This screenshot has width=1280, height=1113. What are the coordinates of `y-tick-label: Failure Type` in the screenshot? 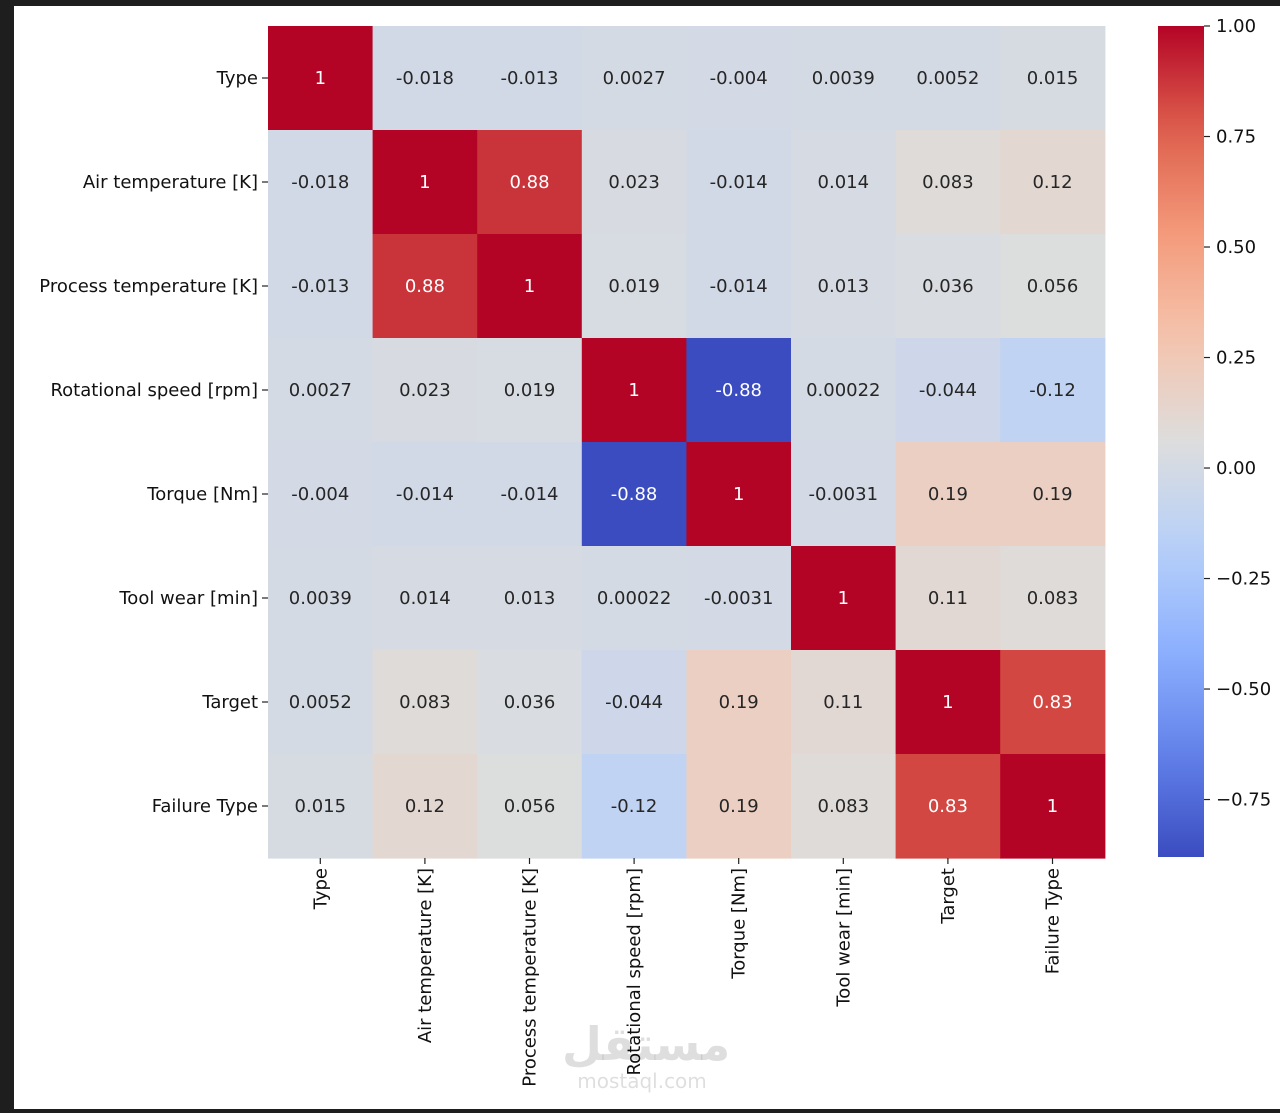 It's located at (205, 806).